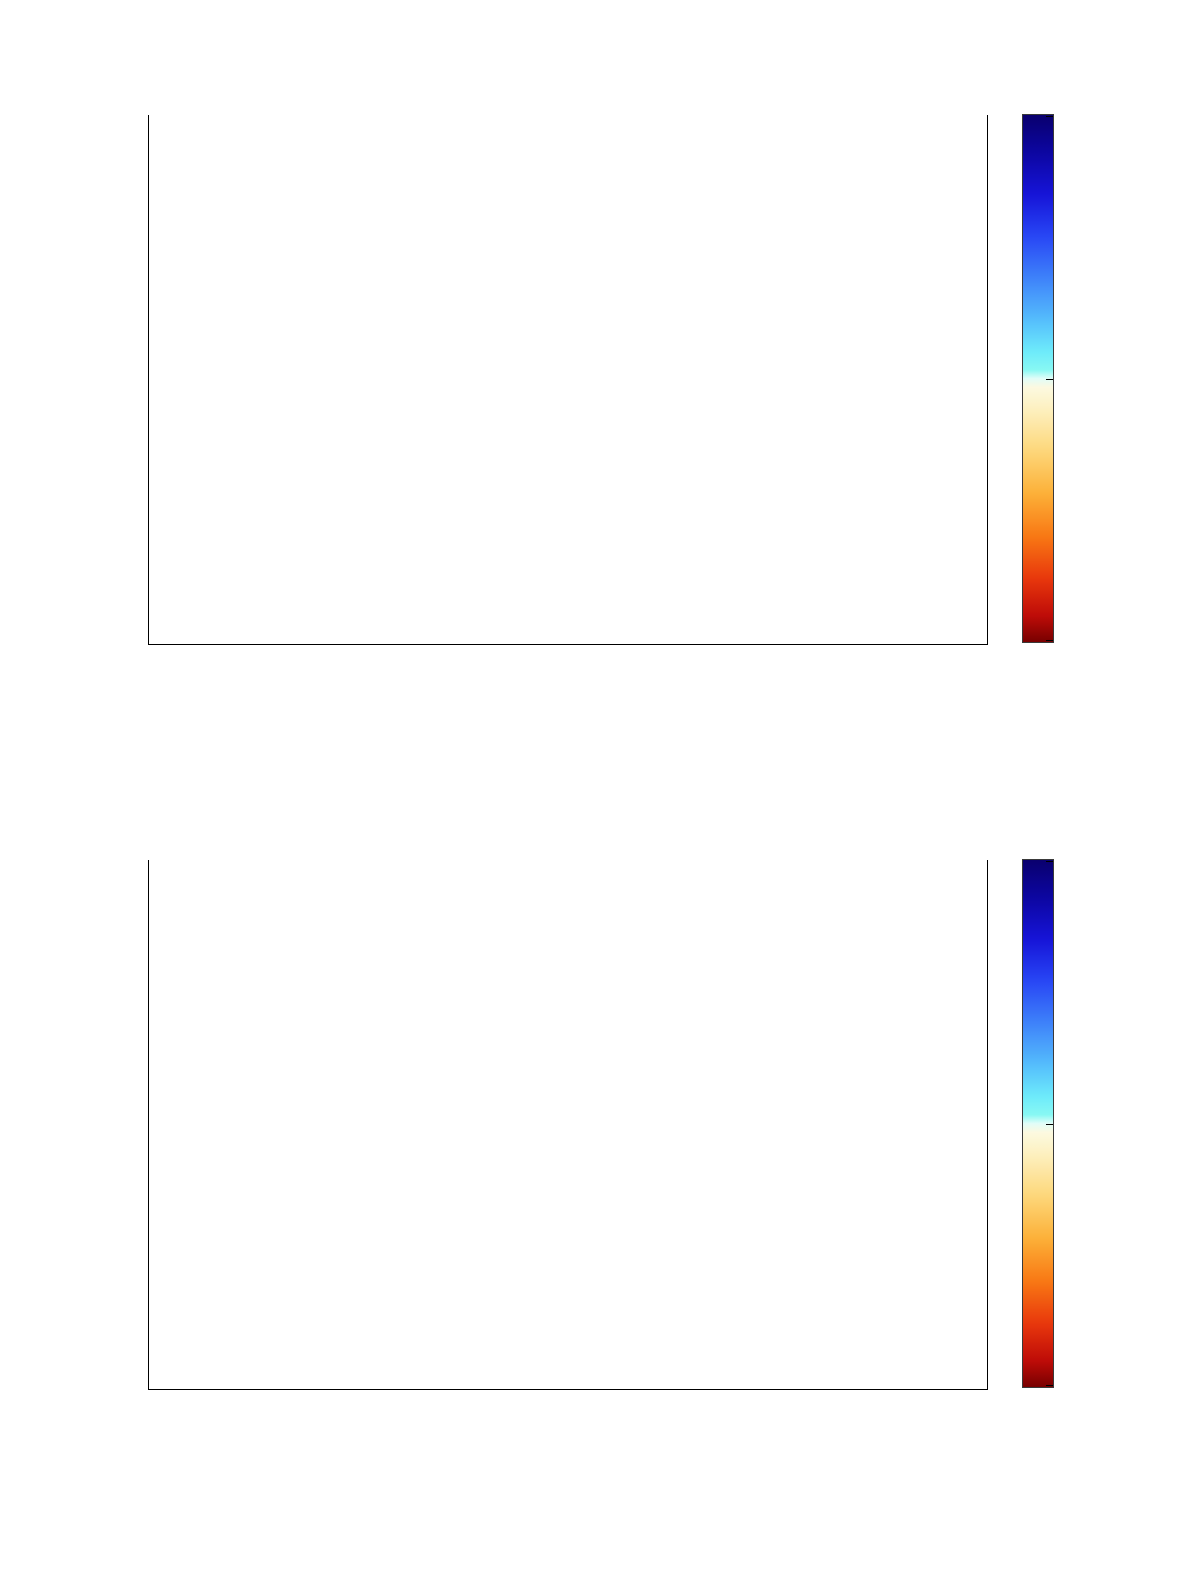 The width and height of the screenshot is (1200, 1575). Describe the element at coordinates (1038, 1123) in the screenshot. I see `adjusted-colorbar` at that location.